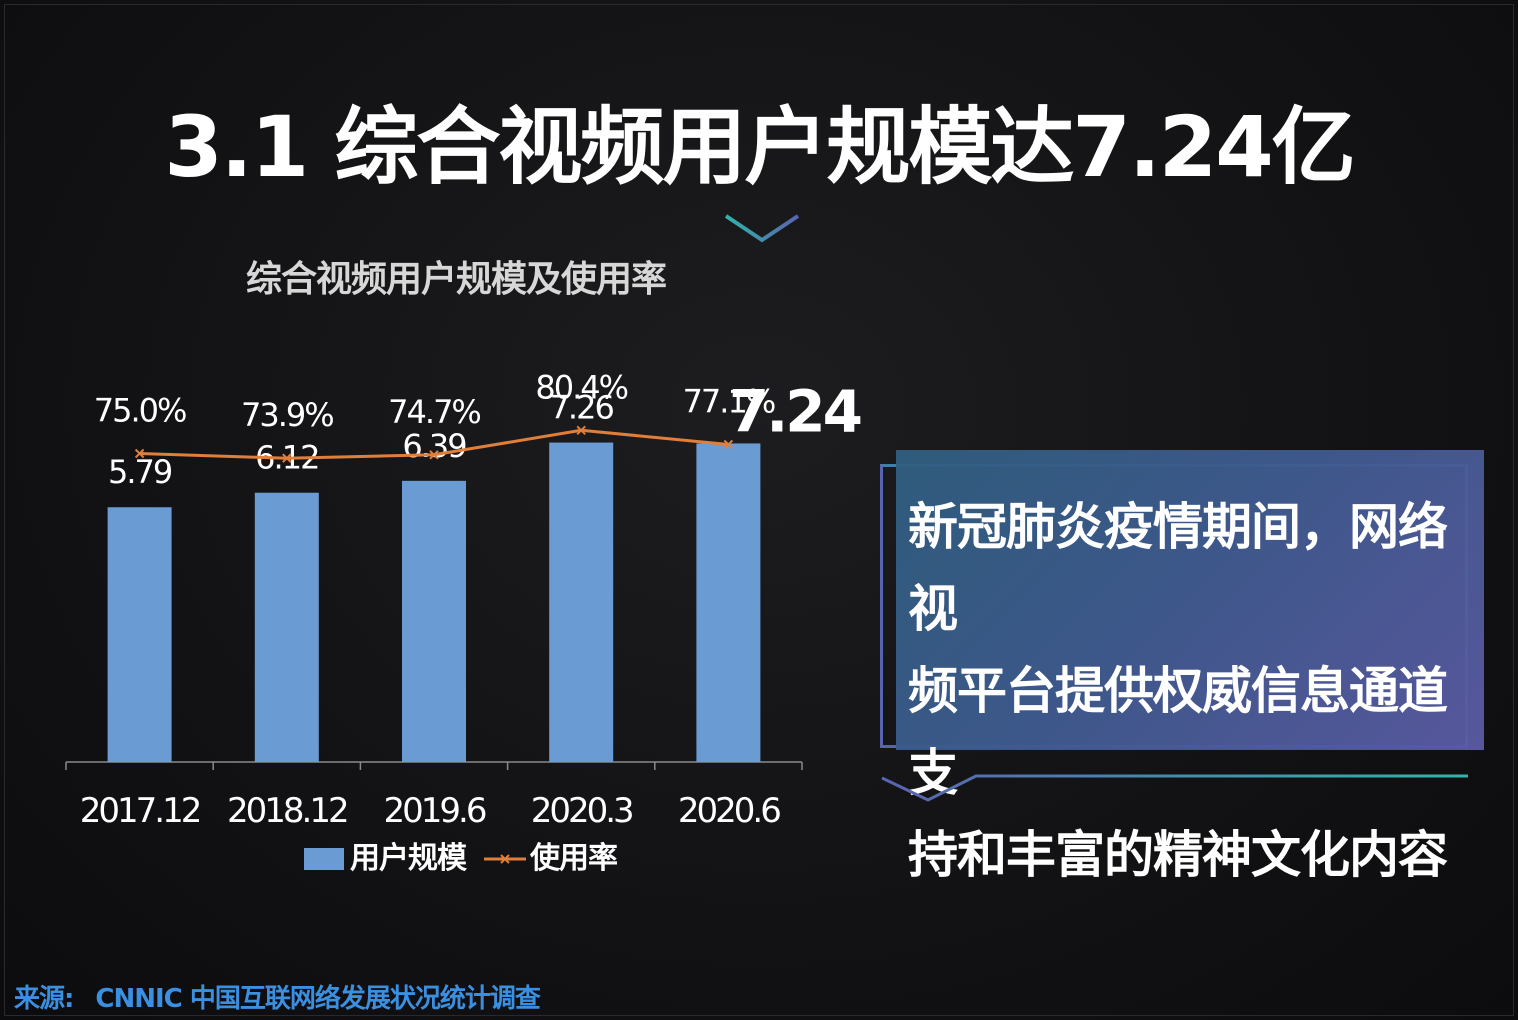 The image size is (1518, 1020). What do you see at coordinates (324, 859) in the screenshot?
I see `legend-bar-swatch` at bounding box center [324, 859].